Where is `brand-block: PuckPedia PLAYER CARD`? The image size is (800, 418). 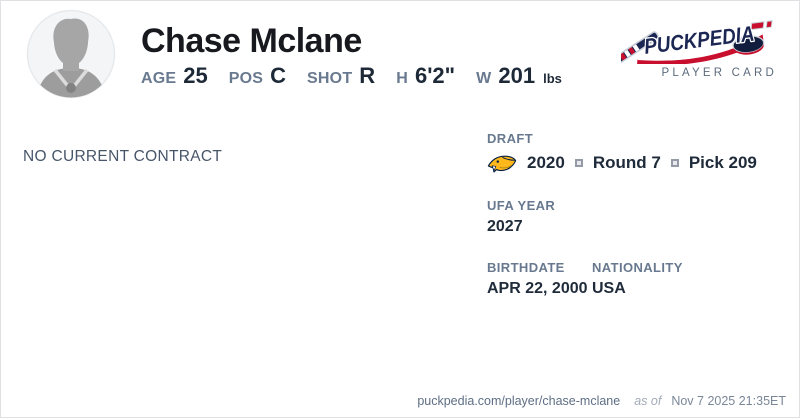
brand-block: PuckPedia PLAYER CARD is located at coordinates (695, 45).